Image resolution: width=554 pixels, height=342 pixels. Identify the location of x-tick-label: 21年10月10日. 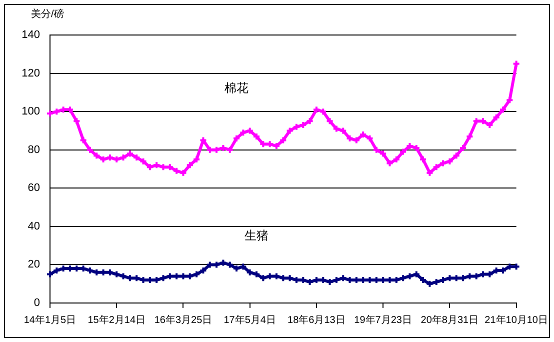
(516, 320).